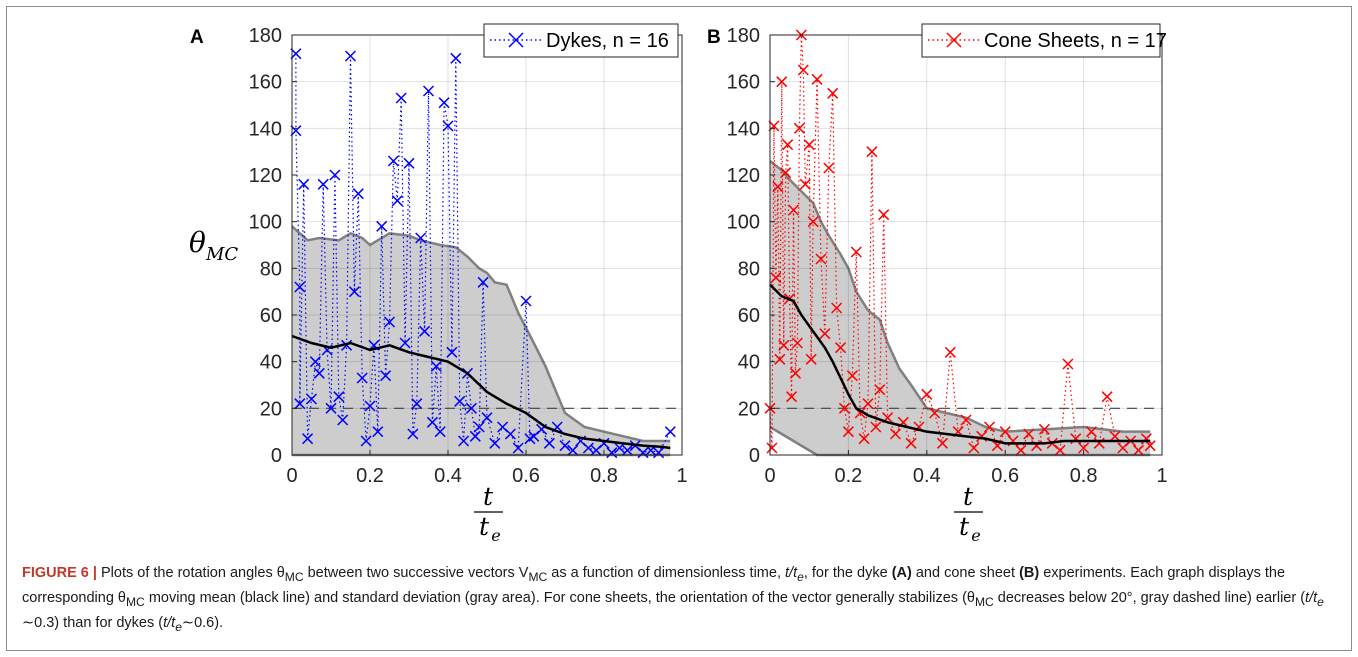 This screenshot has width=1358, height=657. Describe the element at coordinates (271, 316) in the screenshot. I see `y-tick-label: 60` at that location.